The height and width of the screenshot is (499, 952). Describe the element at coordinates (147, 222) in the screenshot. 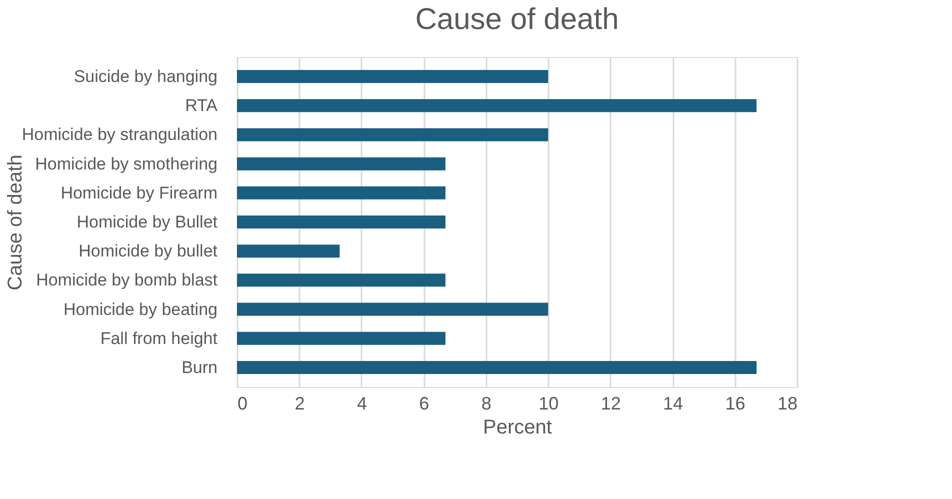

I see `y-tick-label: Homicide by Bullet` at that location.